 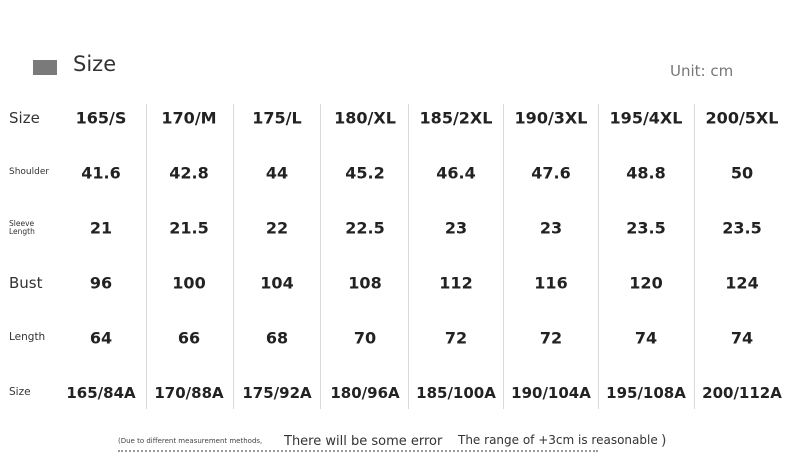 What do you see at coordinates (551, 172) in the screenshot?
I see `table-cell: 47.6` at bounding box center [551, 172].